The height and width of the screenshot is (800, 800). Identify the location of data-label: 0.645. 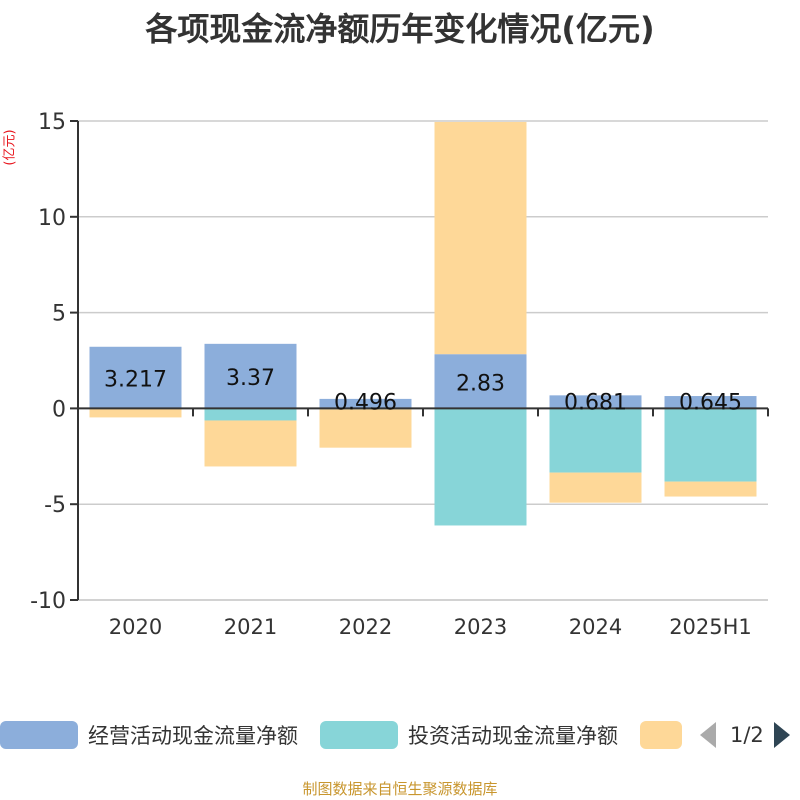
(710, 402).